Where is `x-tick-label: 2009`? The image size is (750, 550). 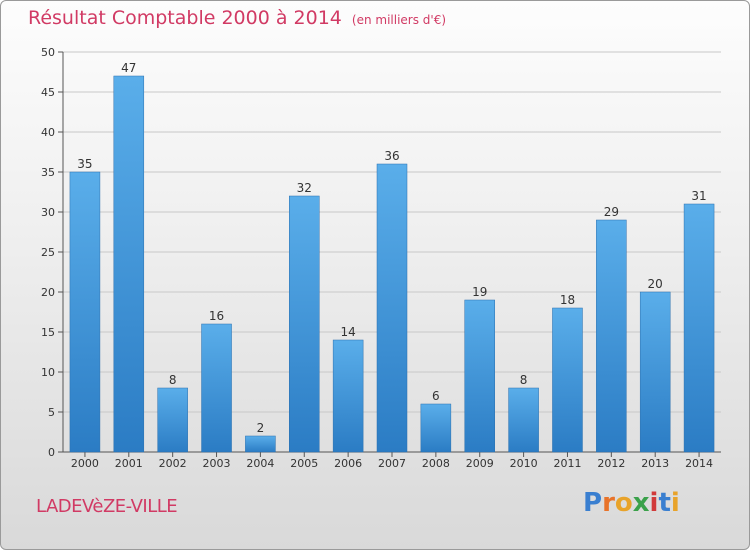 x-tick-label: 2009 is located at coordinates (480, 463).